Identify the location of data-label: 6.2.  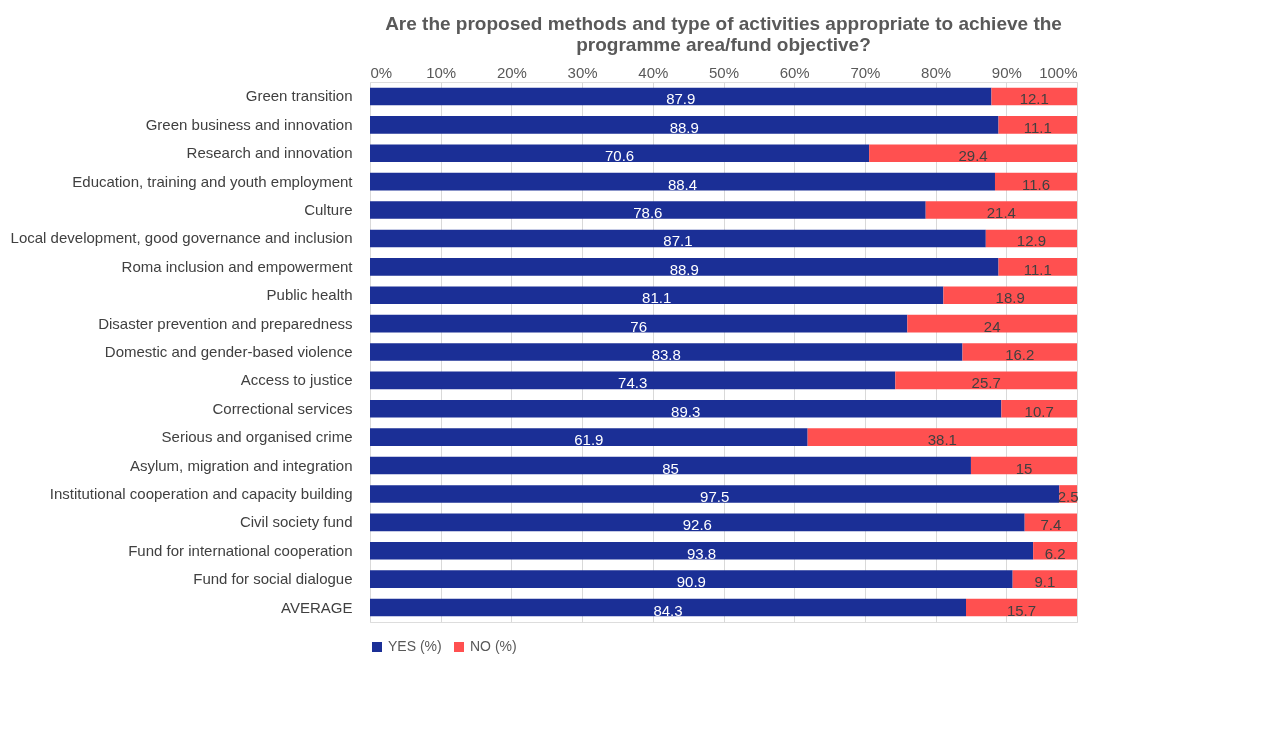
(1055, 553).